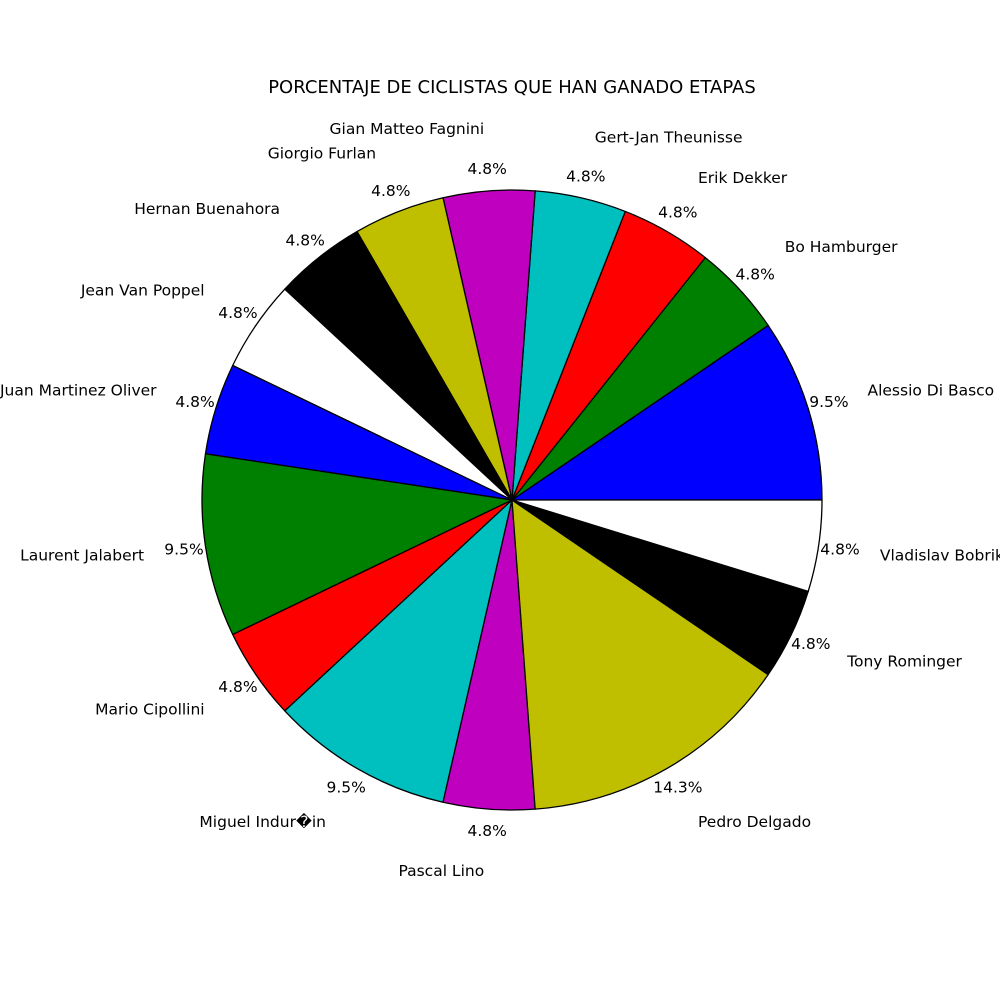 The height and width of the screenshot is (1000, 1000). Describe the element at coordinates (207, 209) in the screenshot. I see `pie-category-label: Hernan Buenahora` at that location.